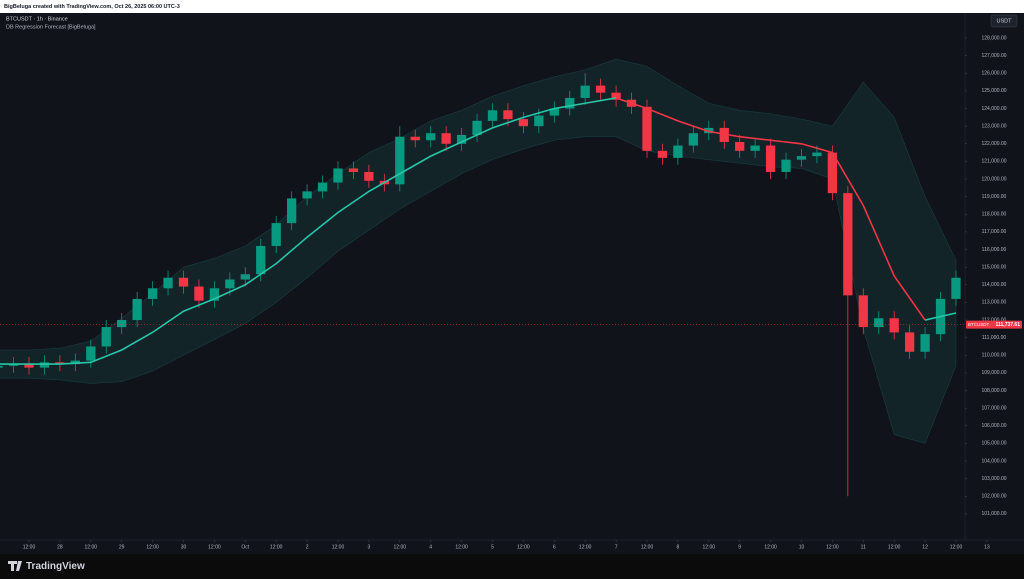  Describe the element at coordinates (369, 547) in the screenshot. I see `x-tick-label: 3` at that location.